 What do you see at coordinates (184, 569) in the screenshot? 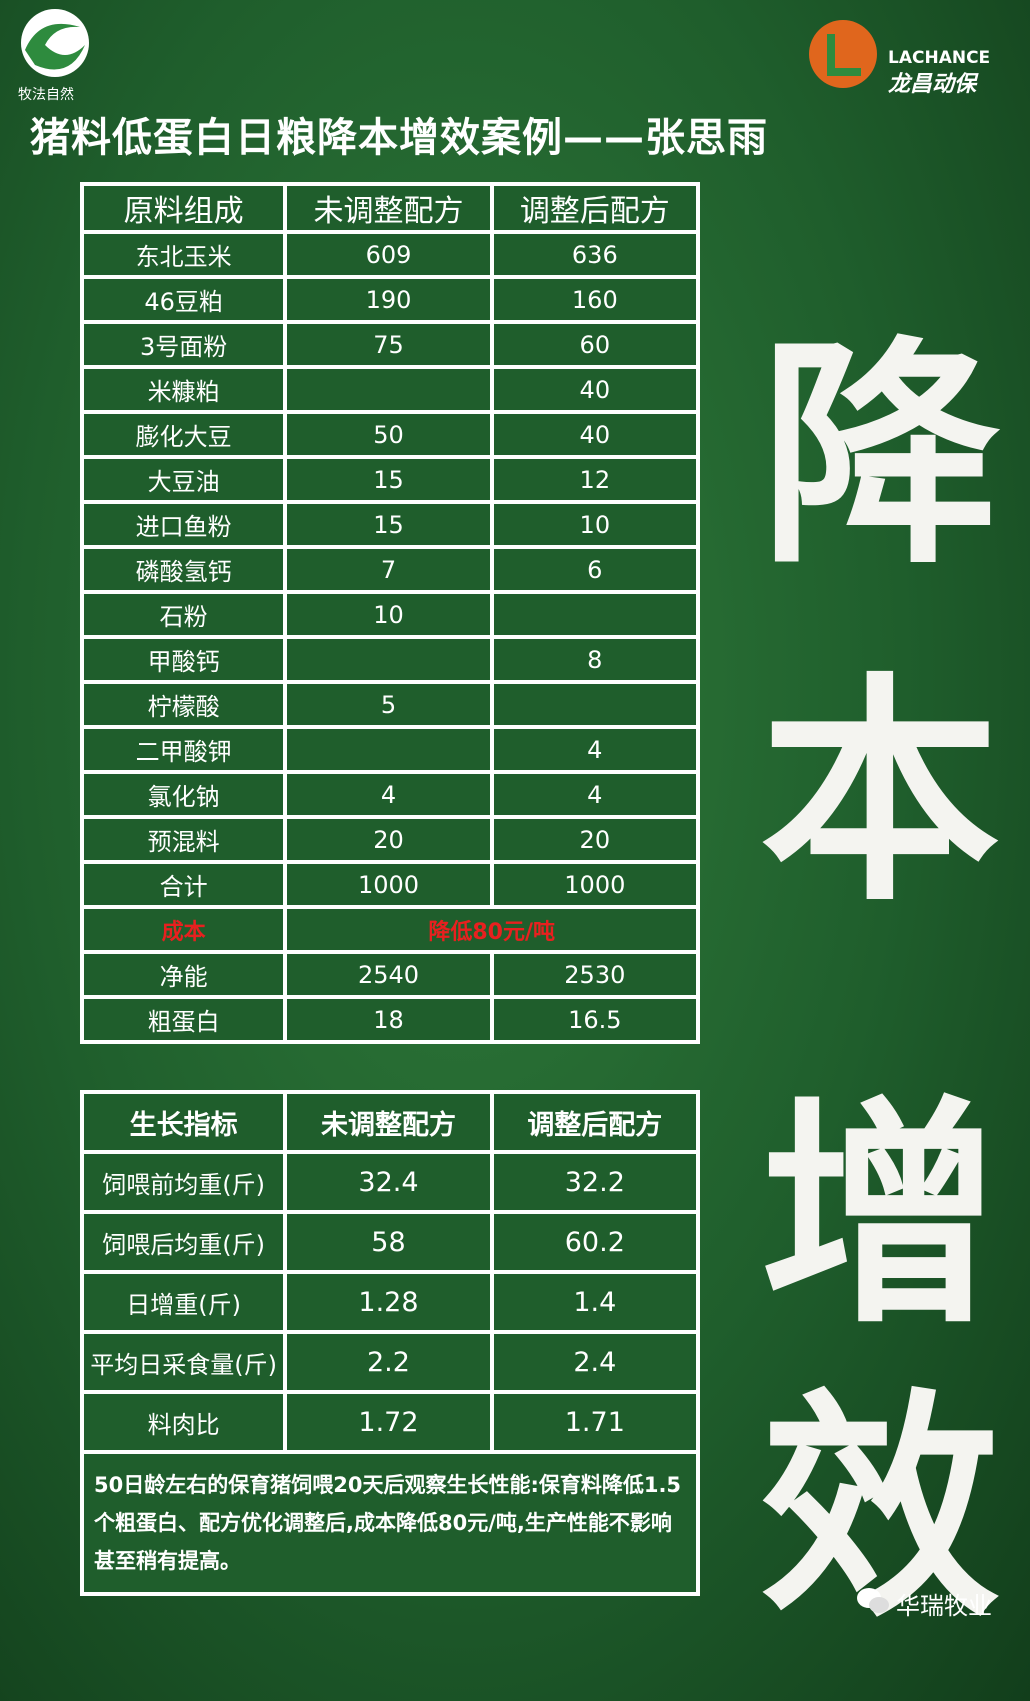
I see `row-label: 磷酸氢钙` at bounding box center [184, 569].